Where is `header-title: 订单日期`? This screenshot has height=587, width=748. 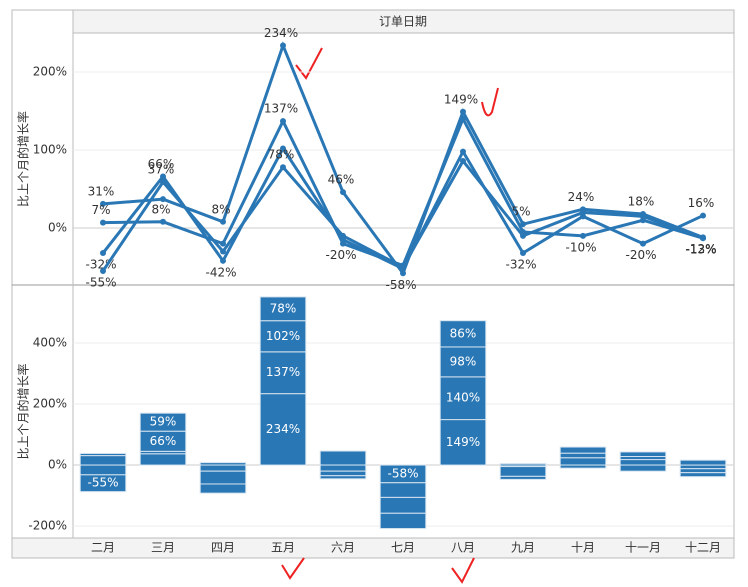
header-title: 订单日期 is located at coordinates (403, 22).